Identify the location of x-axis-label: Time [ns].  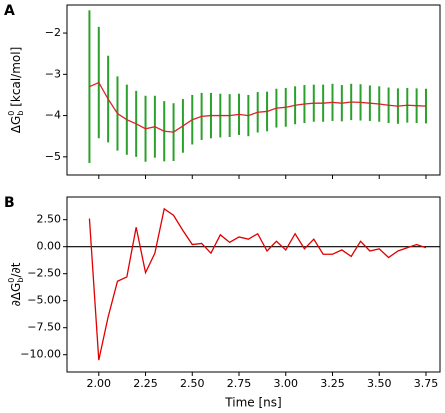
(252, 403).